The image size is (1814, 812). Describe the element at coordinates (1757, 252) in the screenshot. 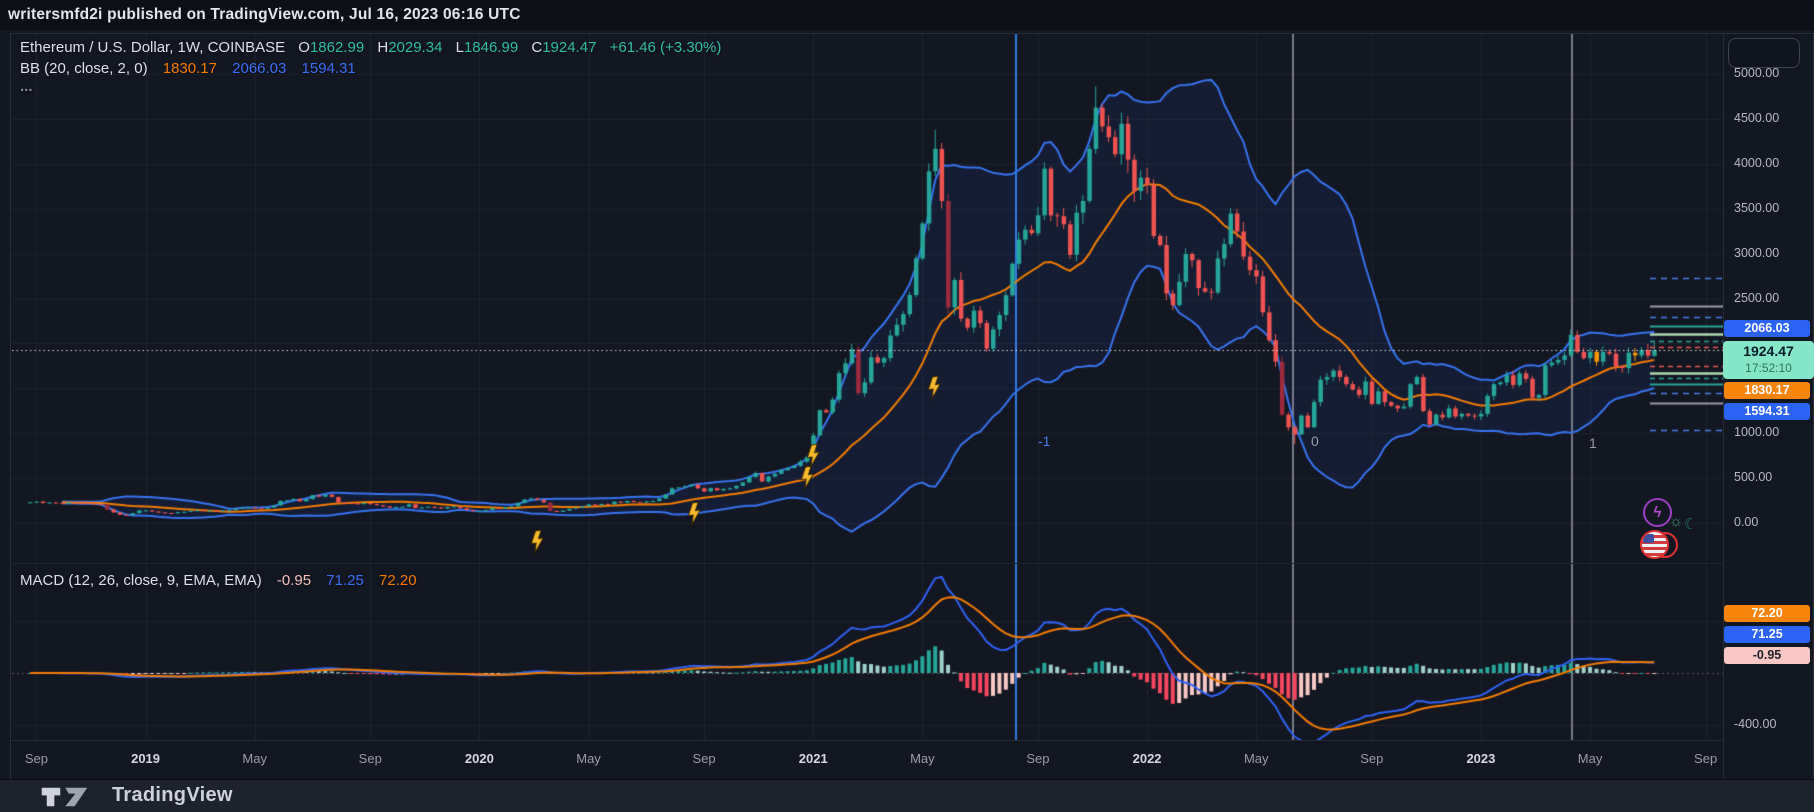

I see `price-axis-label: 3000.00` at that location.